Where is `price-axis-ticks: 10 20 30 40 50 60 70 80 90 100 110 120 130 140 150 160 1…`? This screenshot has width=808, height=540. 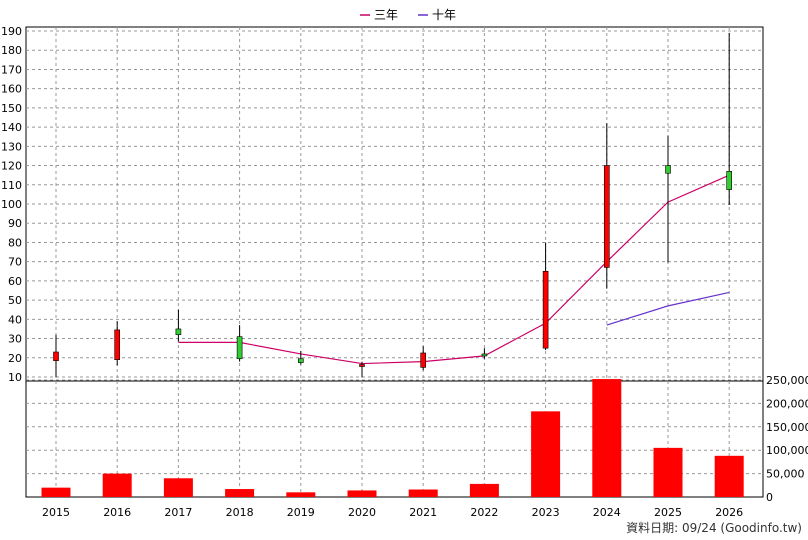
price-axis-ticks: 10 20 30 40 50 60 70 80 90 100 110 120 130 140 150 160 1… is located at coordinates (11, 204).